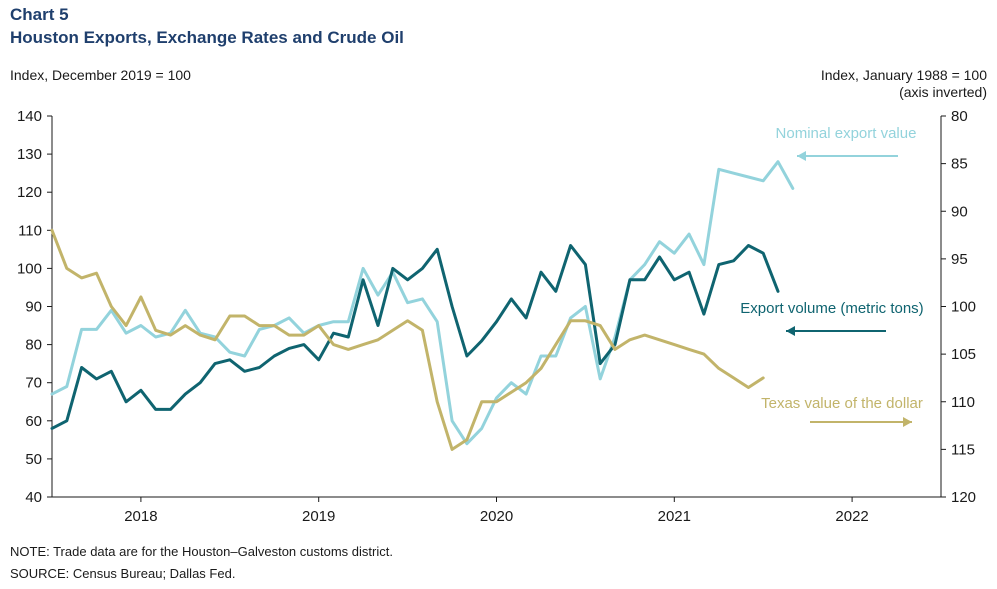 This screenshot has width=997, height=589. I want to click on right-tick-label: 110, so click(963, 402).